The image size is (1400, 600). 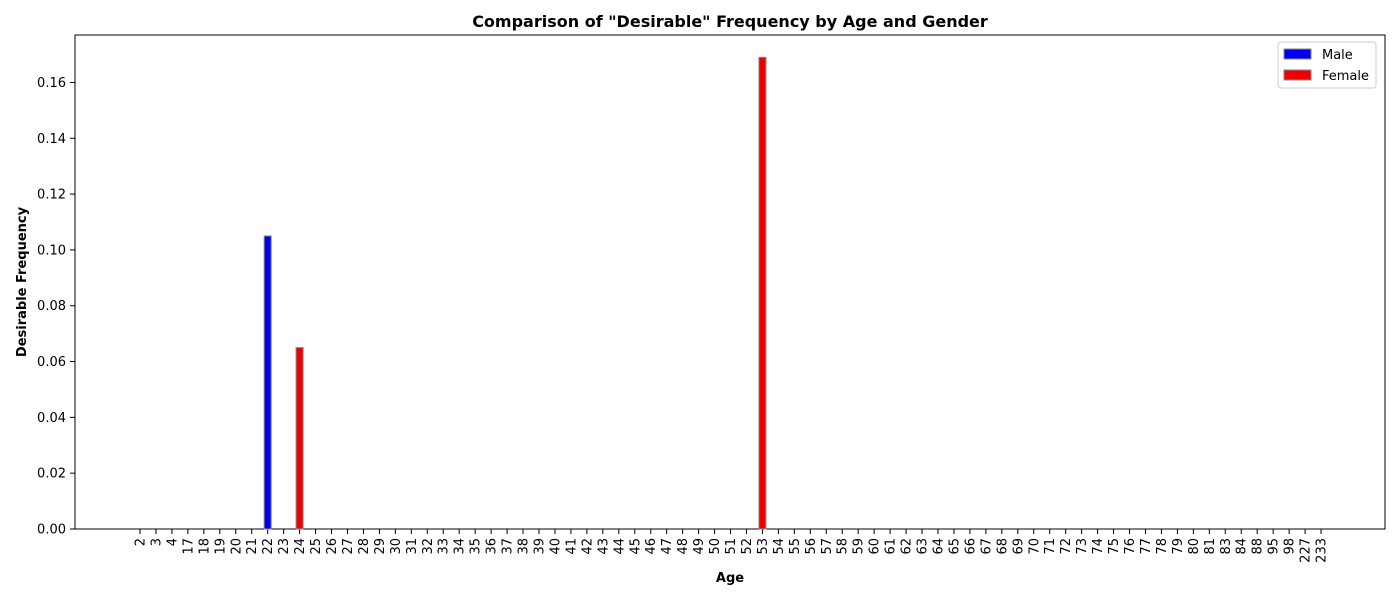 I want to click on y-axis: 0.00 0.02 0.04 0.06 0.08 0.10 0.12 0.14 0.16, so click(x=56, y=307).